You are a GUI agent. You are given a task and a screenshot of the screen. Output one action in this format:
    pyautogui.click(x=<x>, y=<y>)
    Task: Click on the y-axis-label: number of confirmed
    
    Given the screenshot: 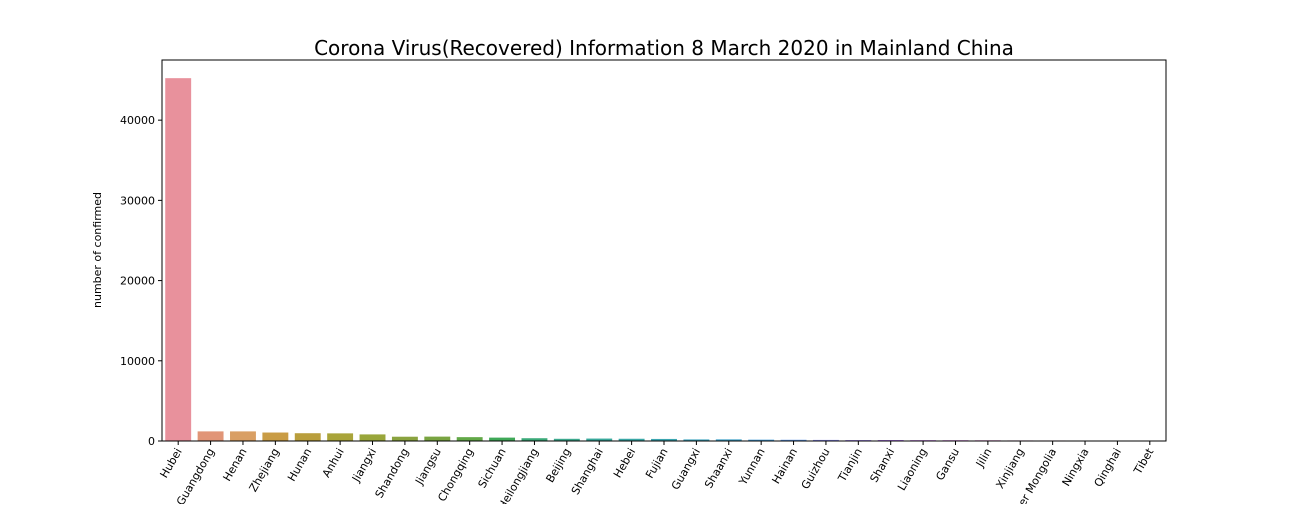 What is the action you would take?
    pyautogui.click(x=97, y=250)
    